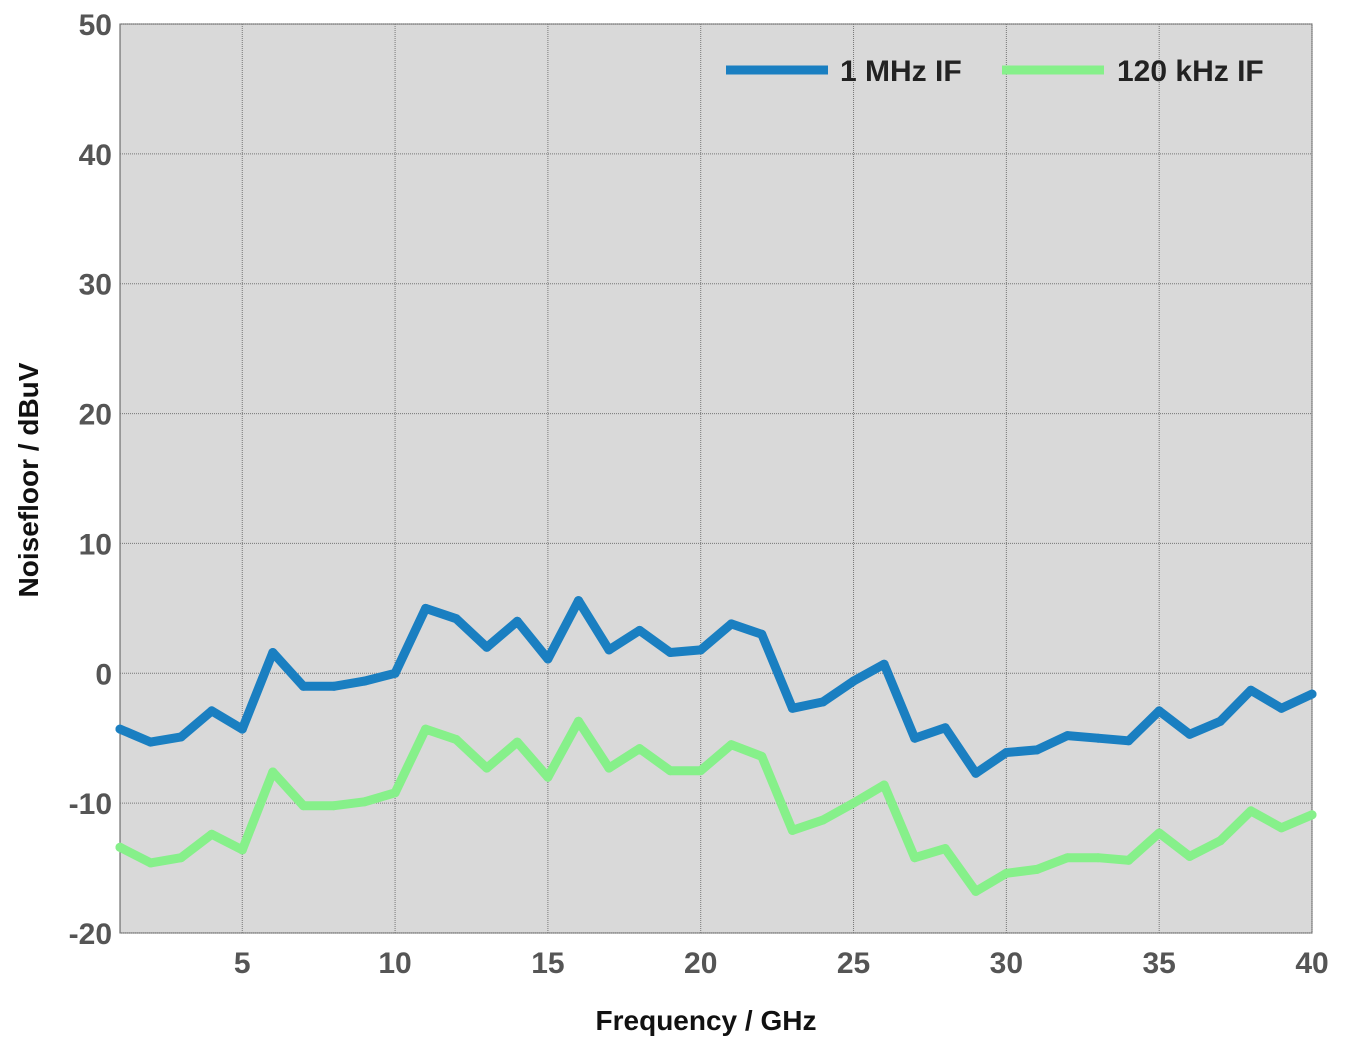  I want to click on x-tick-label: 5, so click(242, 963).